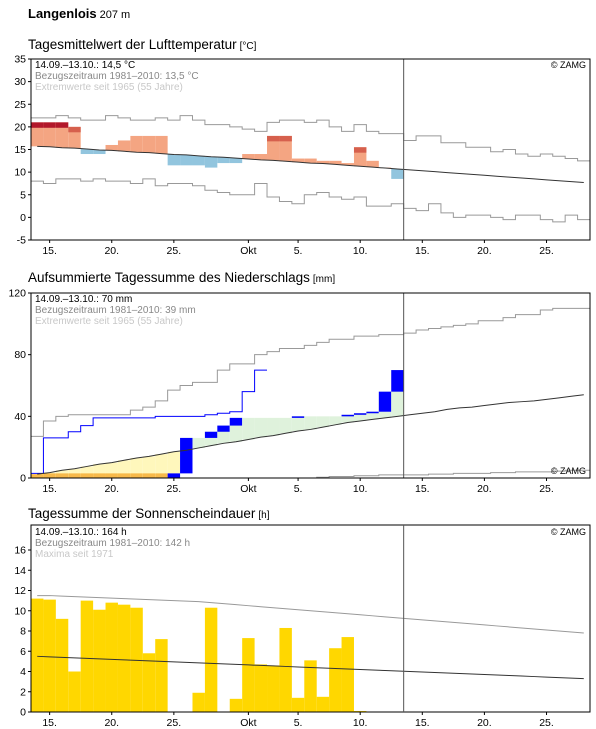  What do you see at coordinates (23, 632) in the screenshot?
I see `y-tick-label: 8` at bounding box center [23, 632].